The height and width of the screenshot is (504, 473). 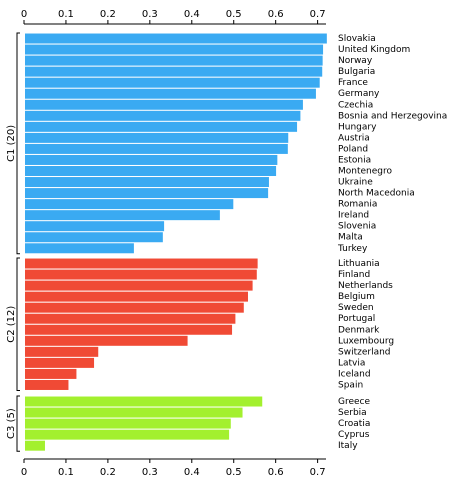 I want to click on x-tick-label-bottom: 0.4, so click(x=192, y=472).